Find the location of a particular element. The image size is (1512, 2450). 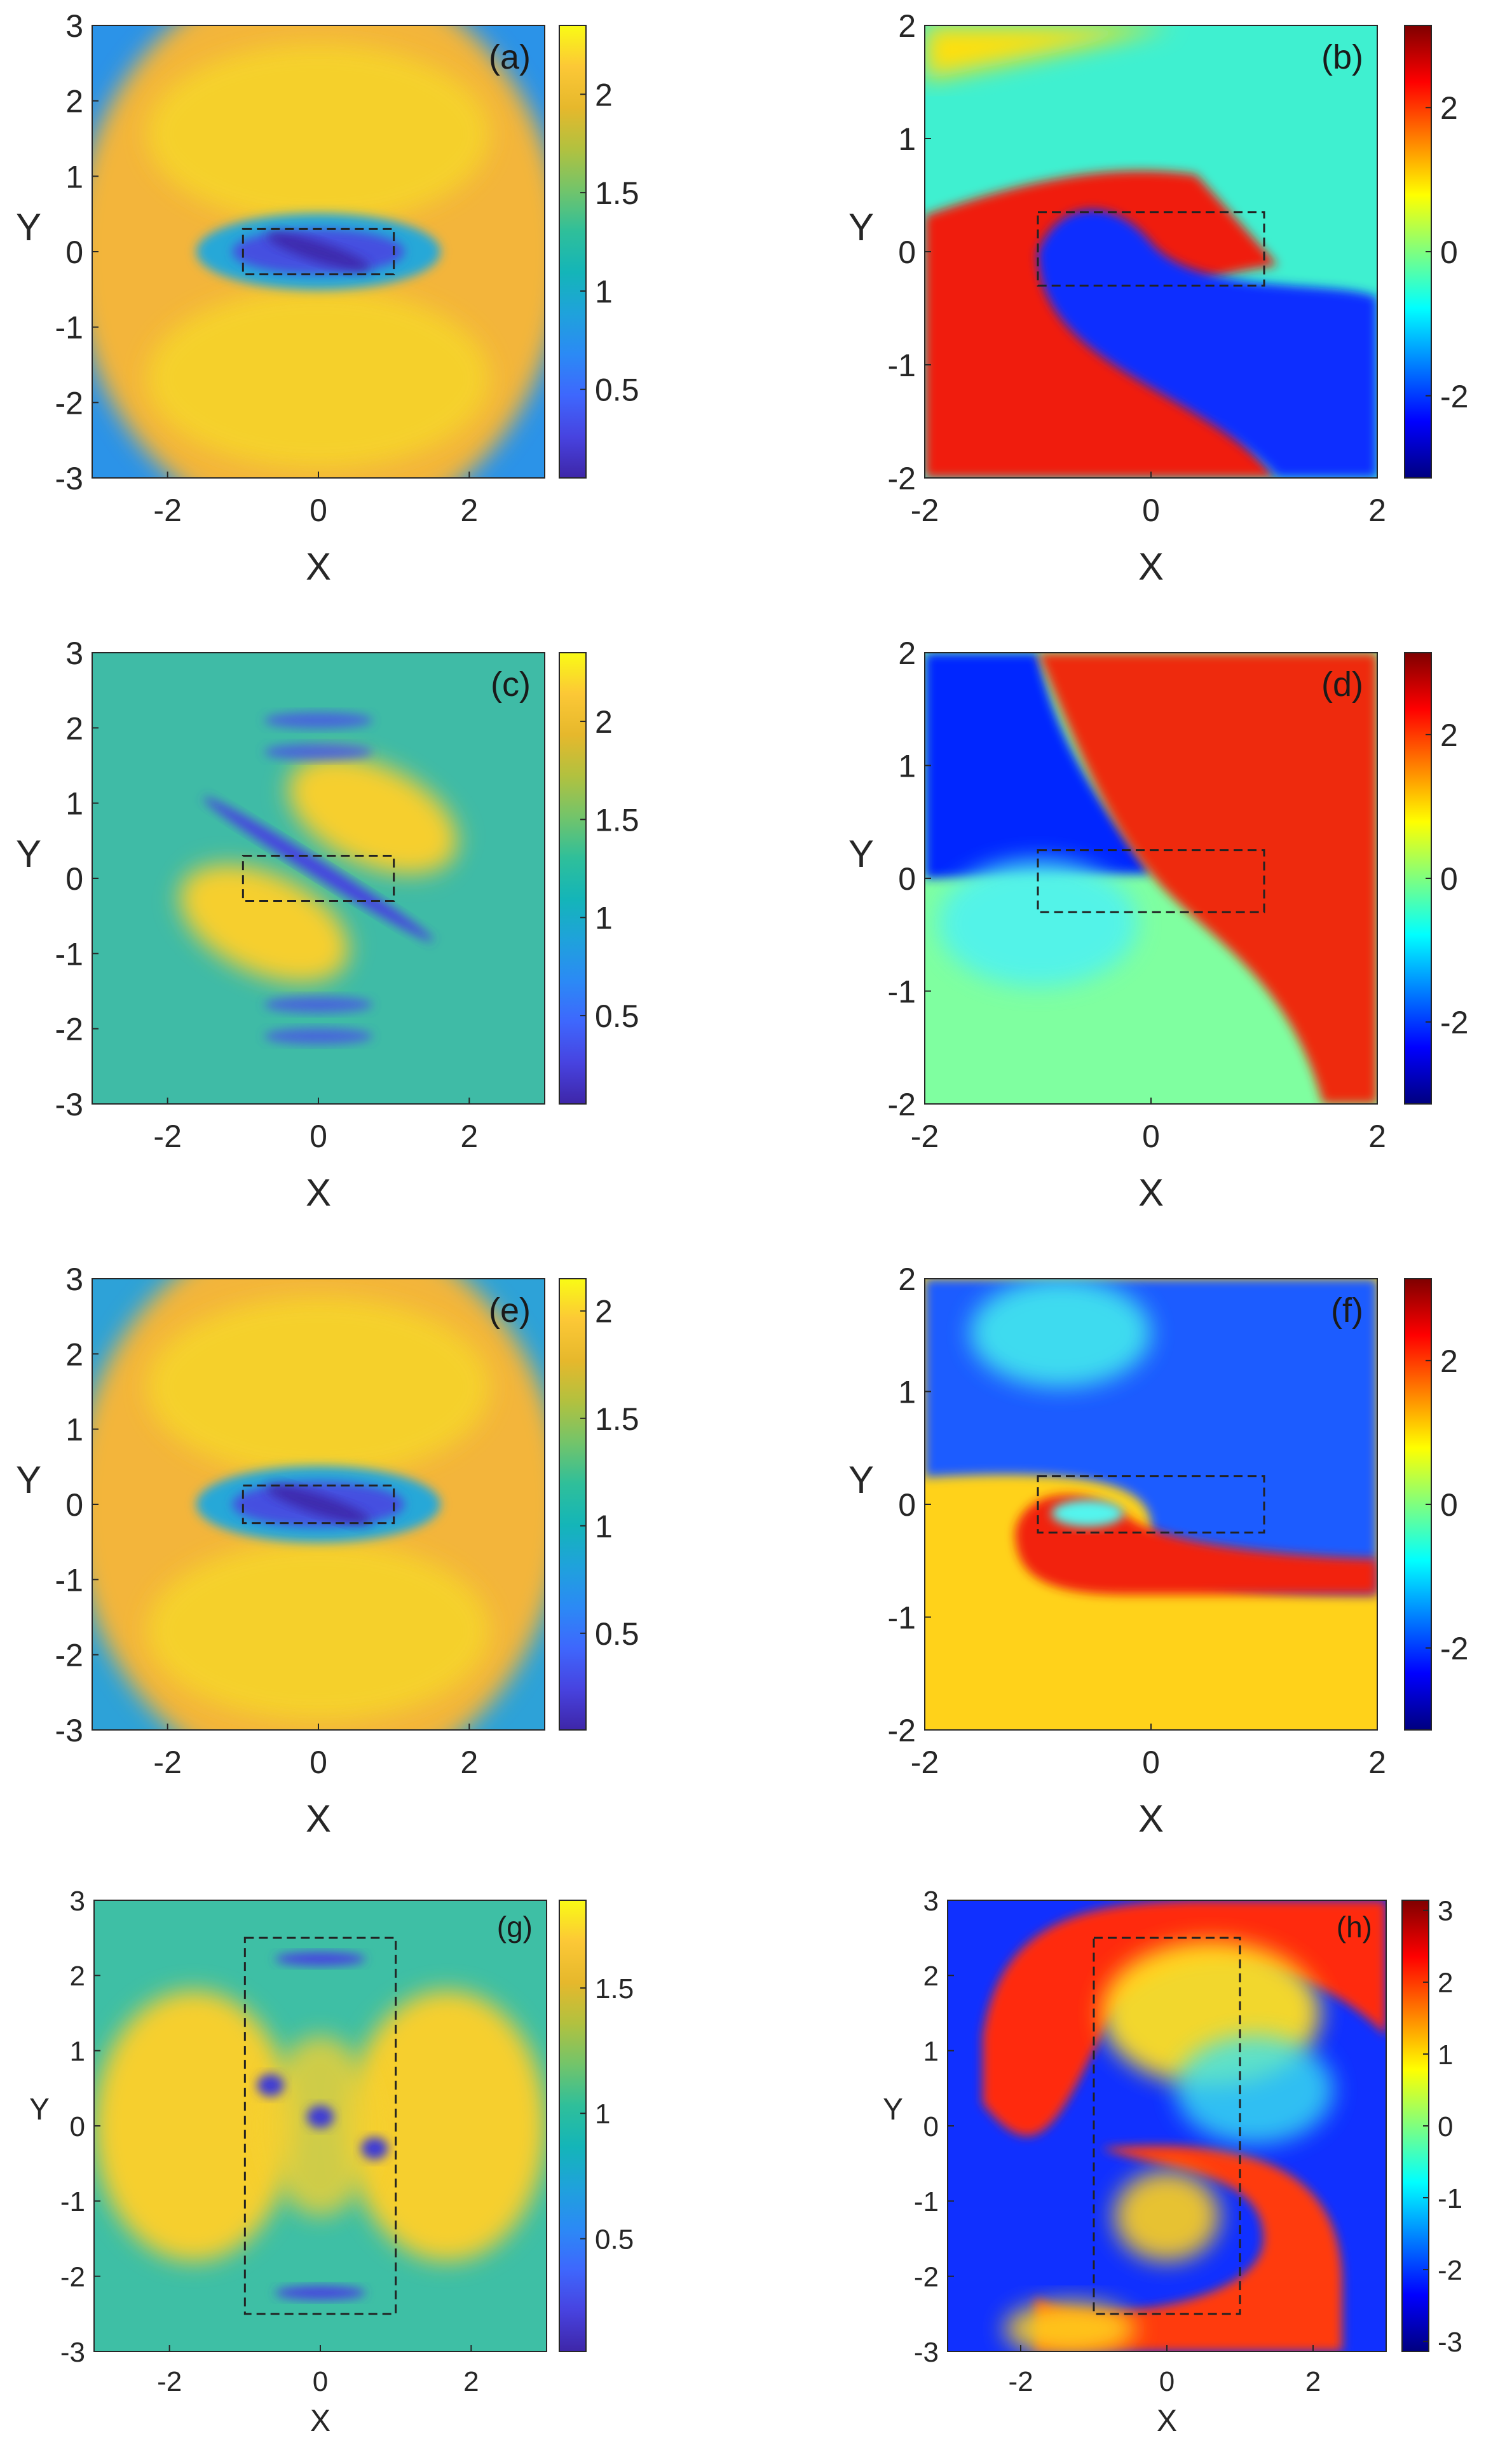

panel-label: (b) is located at coordinates (1342, 57).